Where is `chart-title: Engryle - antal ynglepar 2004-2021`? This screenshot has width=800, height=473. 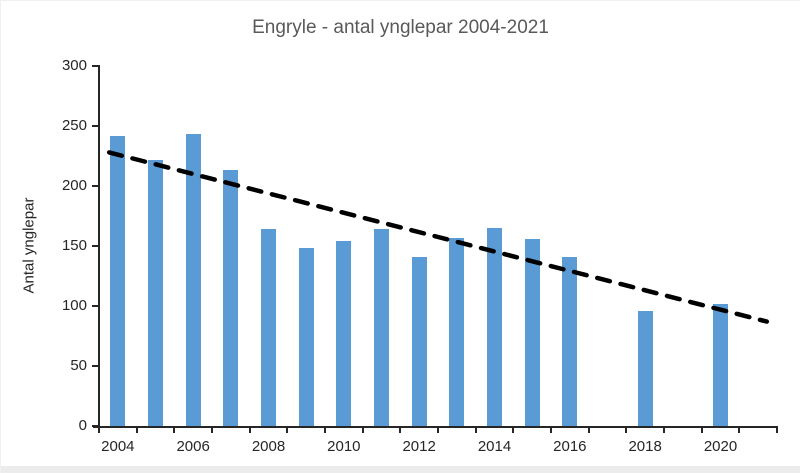 chart-title: Engryle - antal ynglepar 2004-2021 is located at coordinates (400, 27).